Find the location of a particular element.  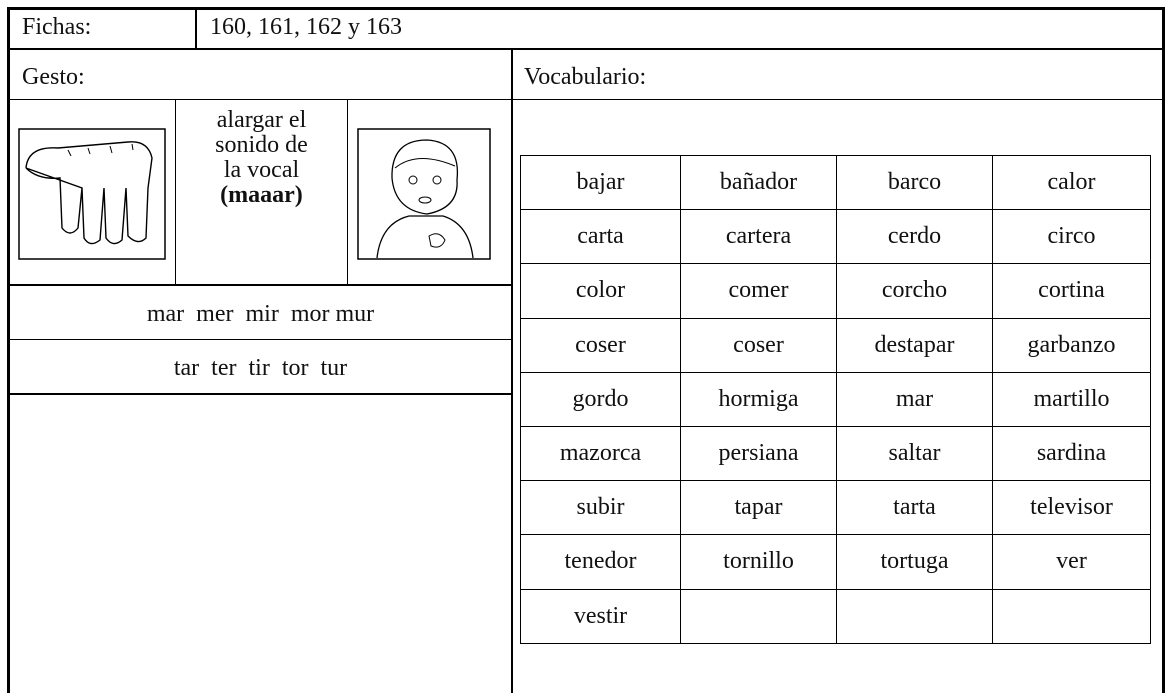

vocab-cell: gordo is located at coordinates (600, 399).